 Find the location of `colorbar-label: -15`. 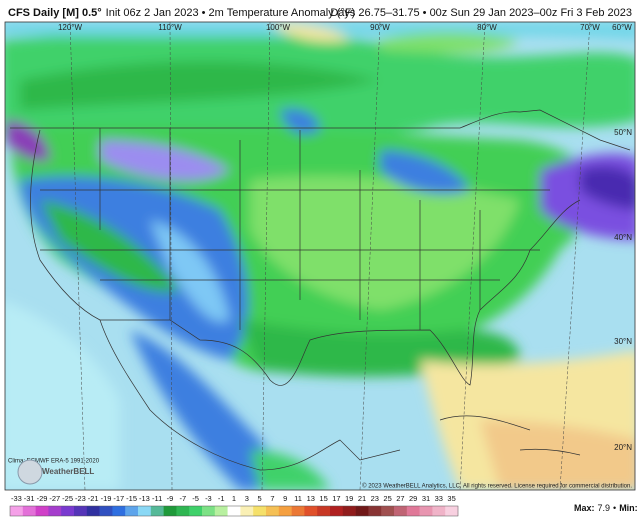

colorbar-label: -15 is located at coordinates (131, 498).